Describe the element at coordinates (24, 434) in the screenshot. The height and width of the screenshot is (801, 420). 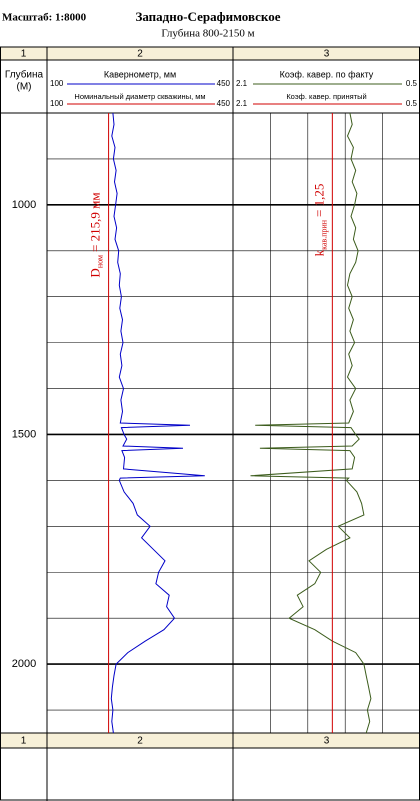
I see `depth-tick-label: 1500` at that location.